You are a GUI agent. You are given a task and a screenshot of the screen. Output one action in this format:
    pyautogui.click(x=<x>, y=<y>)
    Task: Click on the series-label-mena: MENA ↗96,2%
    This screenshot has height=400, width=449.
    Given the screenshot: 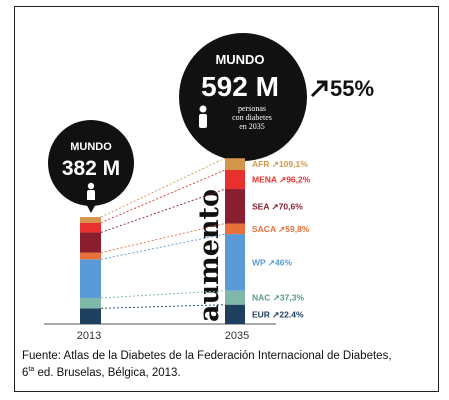 What is the action you would take?
    pyautogui.click(x=281, y=180)
    